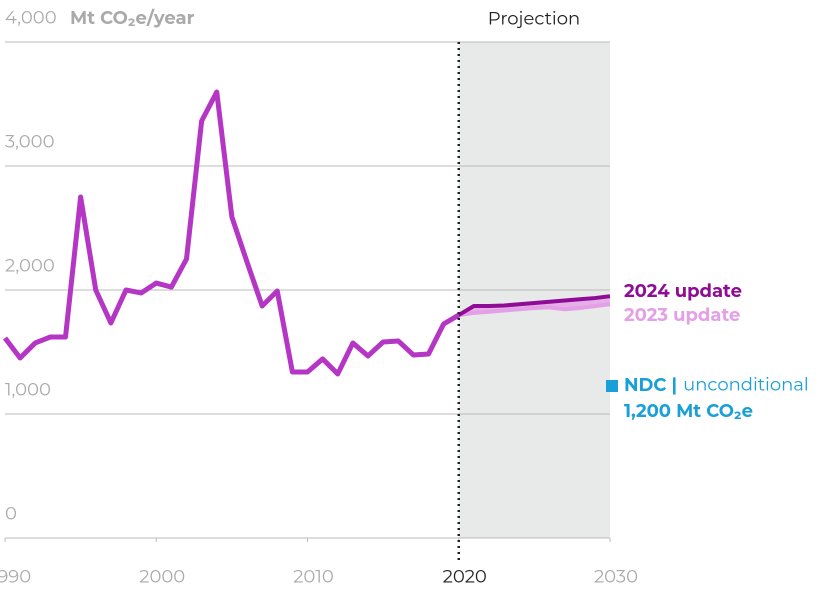 Image resolution: width=838 pixels, height=590 pixels. Describe the element at coordinates (682, 315) in the screenshot. I see `legend-label: 2023 update` at that location.